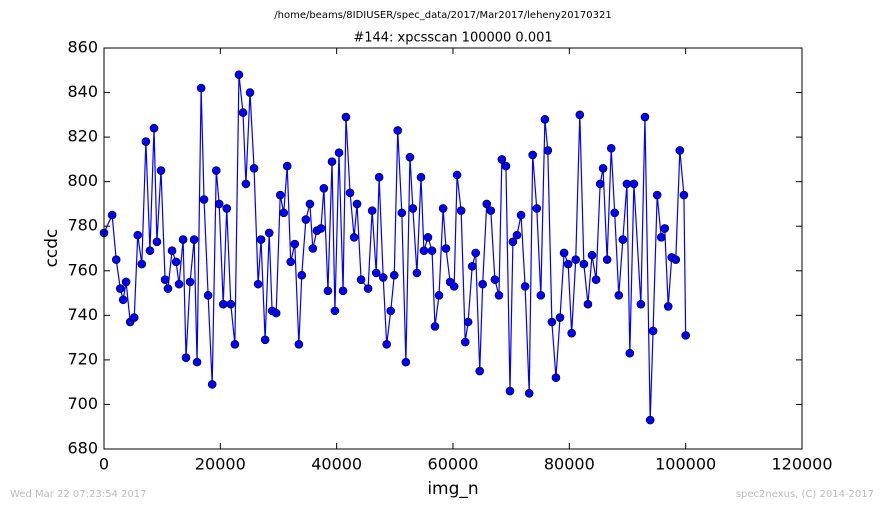  What do you see at coordinates (82, 269) in the screenshot?
I see `y-tick-label: 760` at bounding box center [82, 269].